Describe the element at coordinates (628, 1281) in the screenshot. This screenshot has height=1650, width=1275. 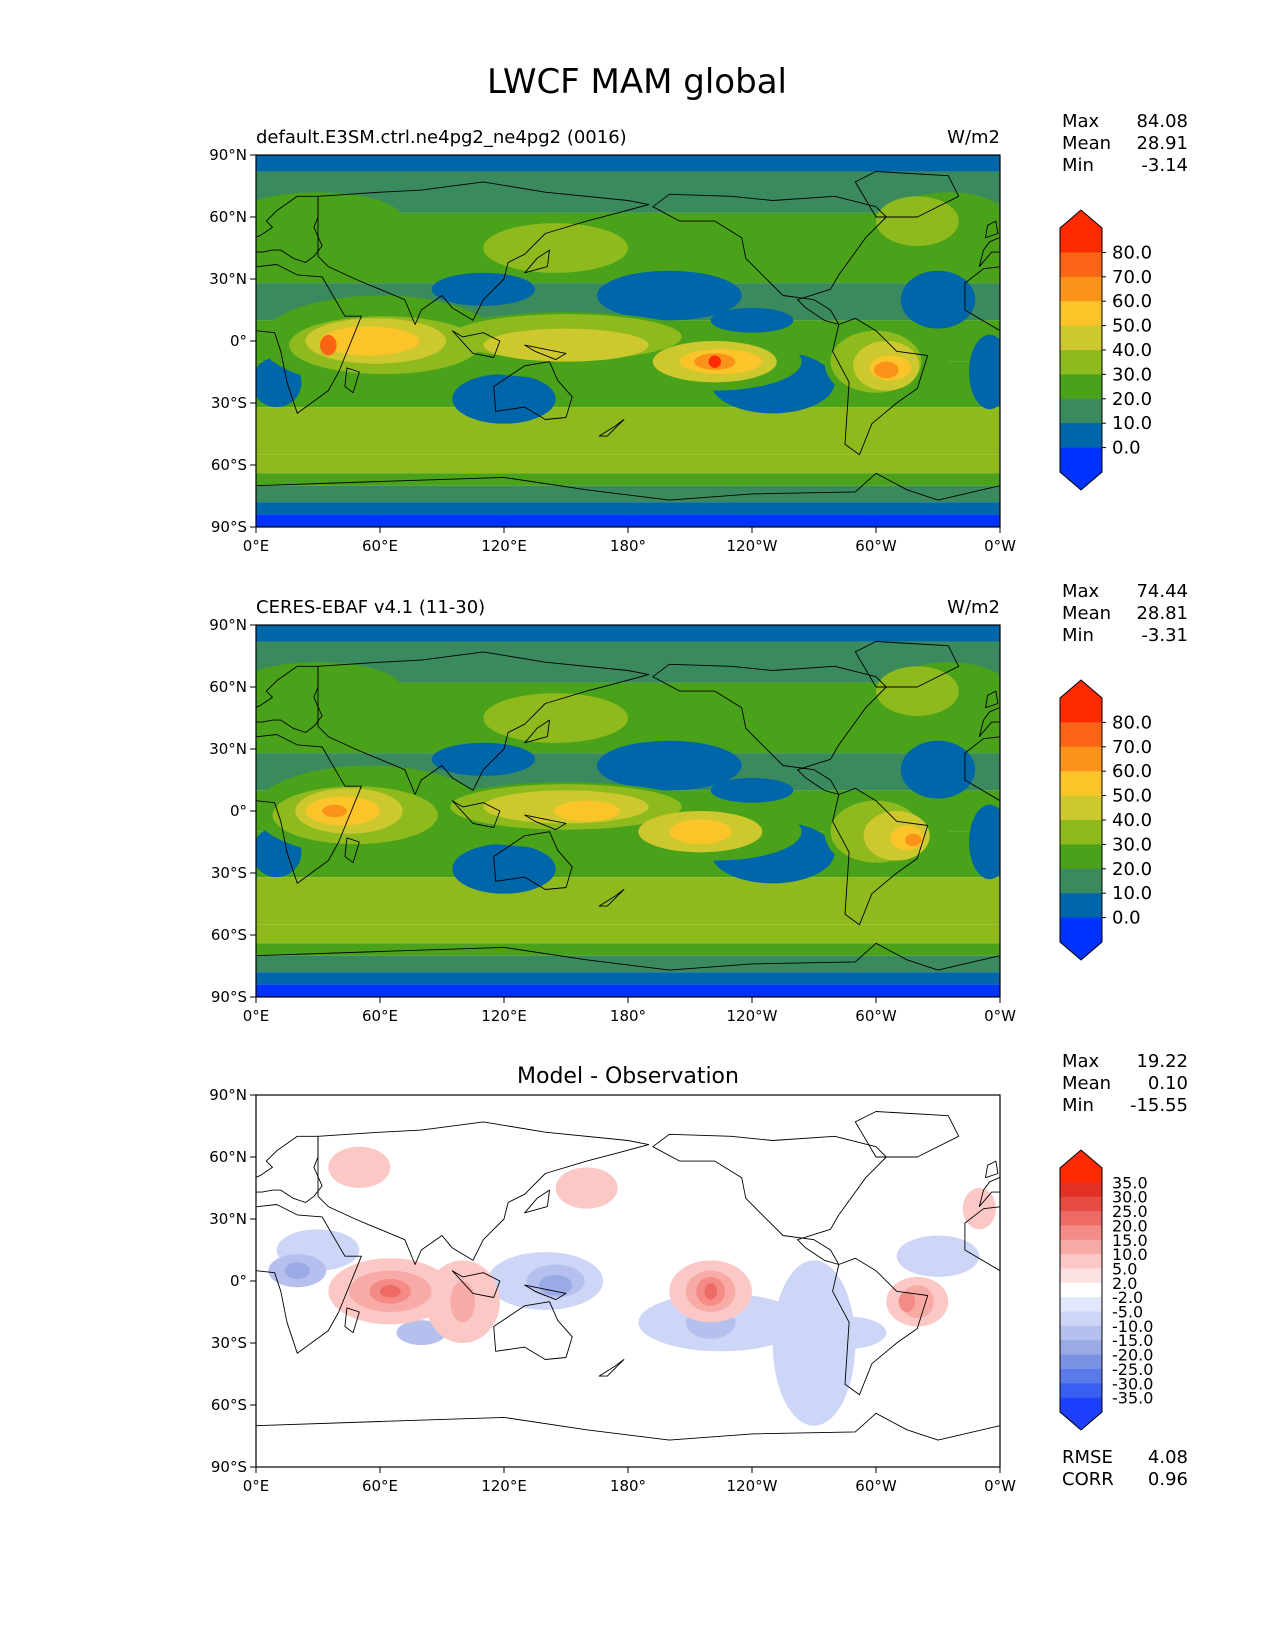
I see `field` at that location.